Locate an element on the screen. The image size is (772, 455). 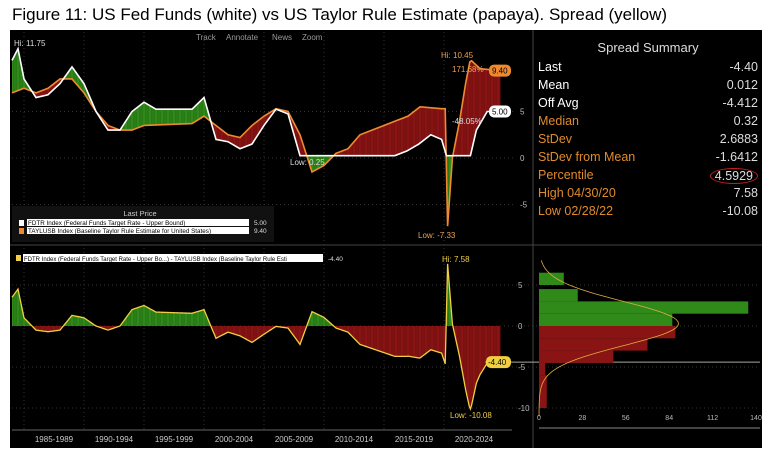
summary-label: Off Avg is located at coordinates (558, 103).